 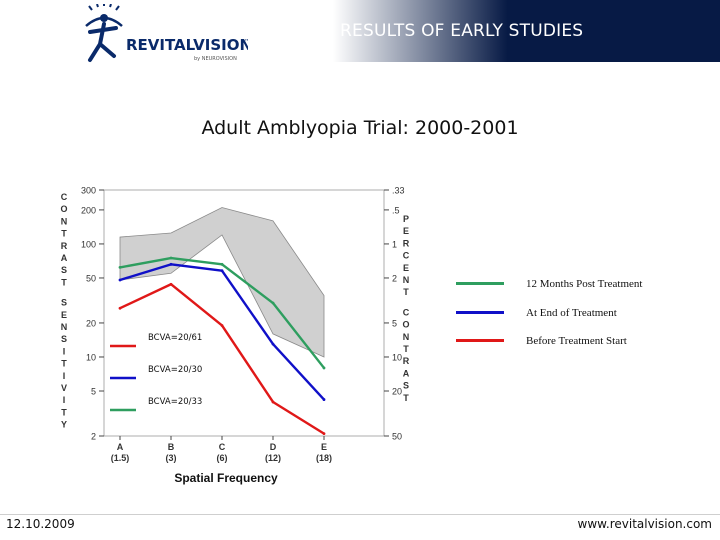 What do you see at coordinates (324, 458) in the screenshot?
I see `x-category-sublabel: (18)` at bounding box center [324, 458].